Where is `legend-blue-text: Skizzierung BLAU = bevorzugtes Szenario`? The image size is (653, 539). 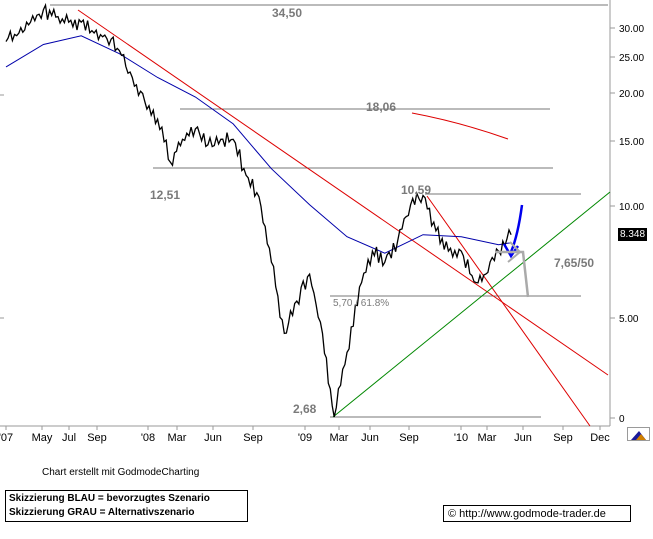
legend-blue-text: Skizzierung BLAU = bevorzugtes Szenario is located at coordinates (109, 498).